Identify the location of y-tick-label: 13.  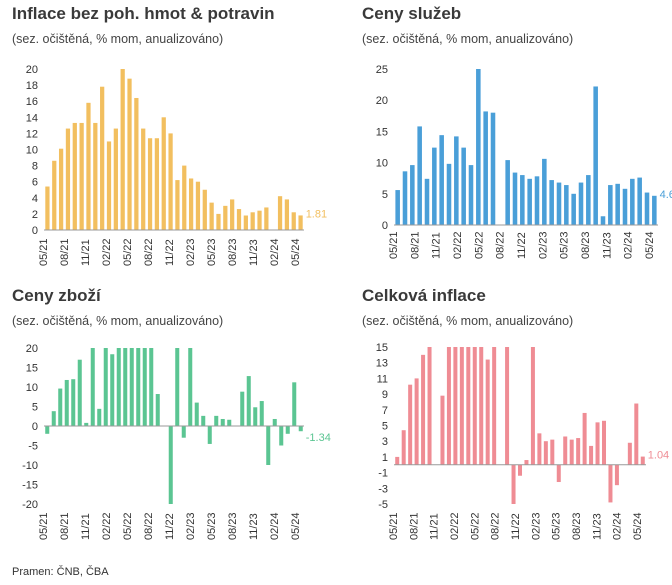
(382, 364).